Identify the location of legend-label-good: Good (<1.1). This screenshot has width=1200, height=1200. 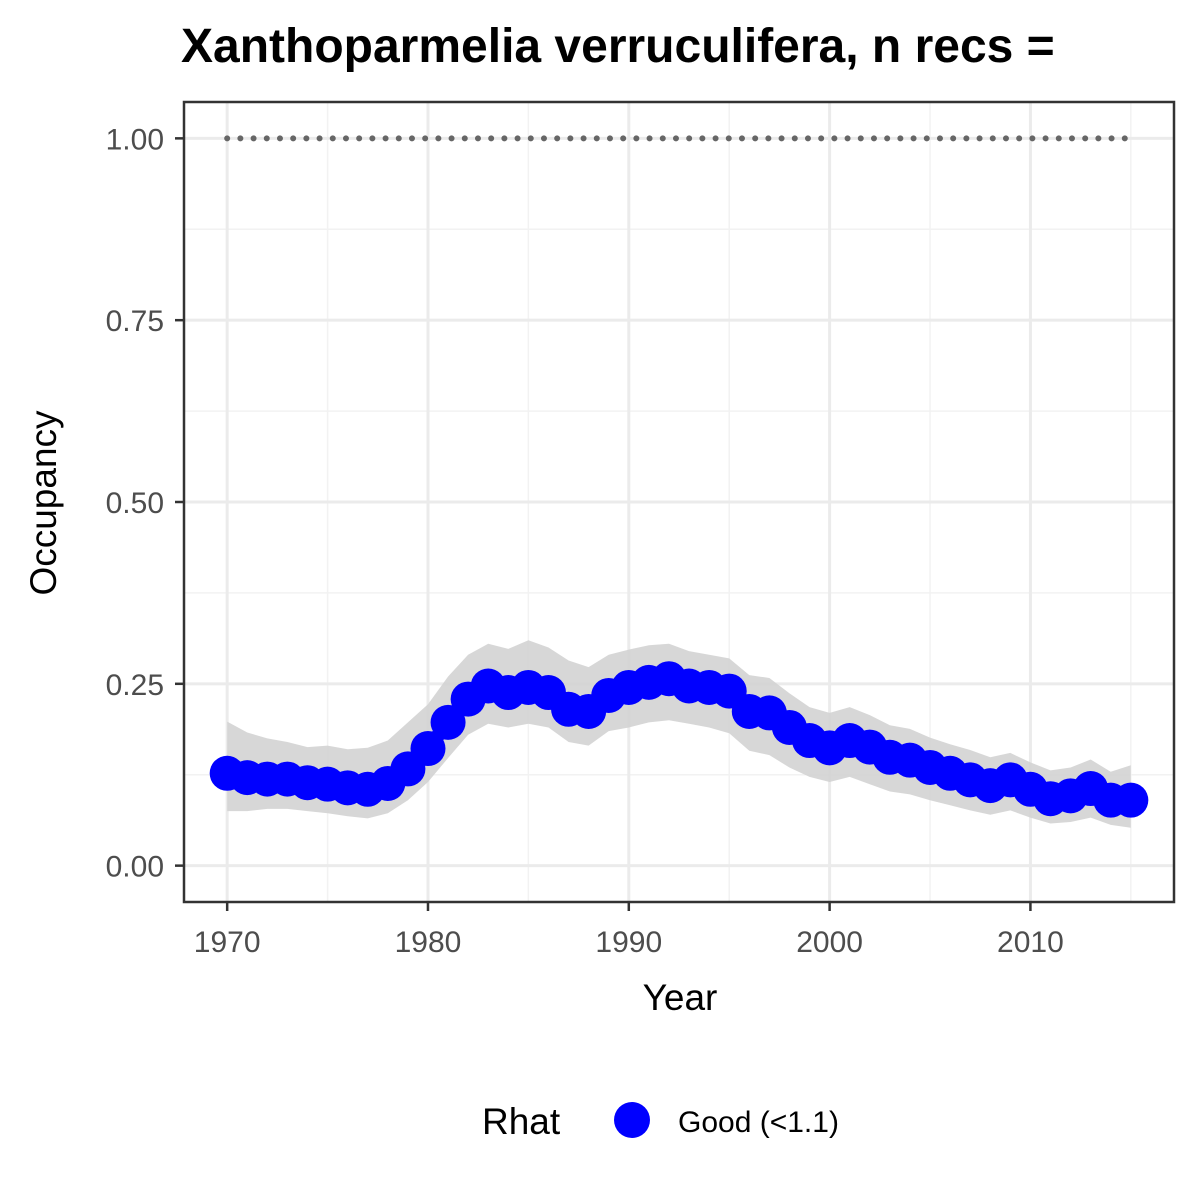
(758, 1122).